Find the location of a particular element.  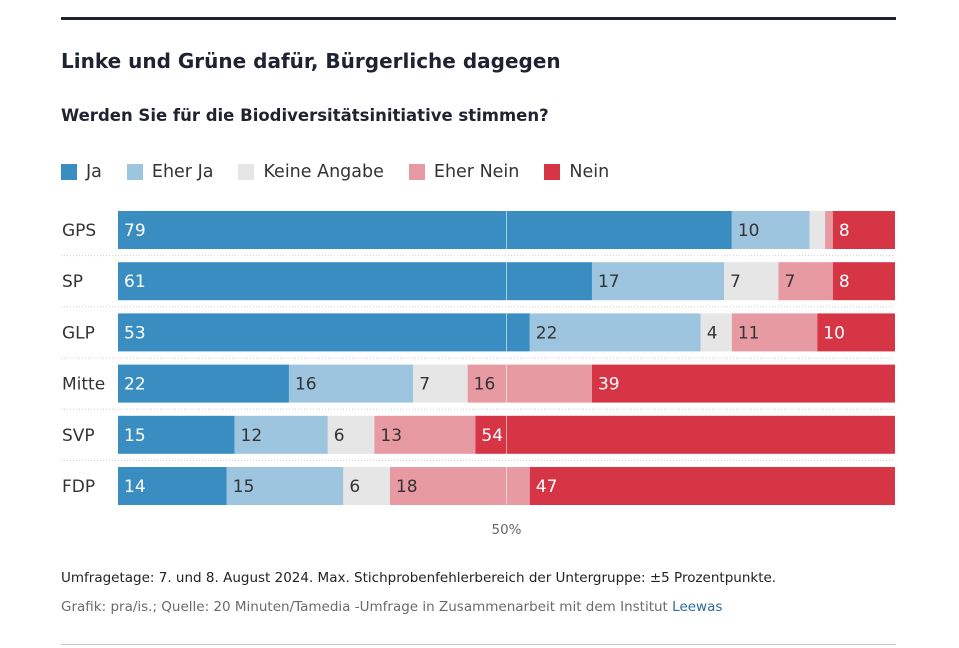

legend-item-eher-ja: Eher Ja is located at coordinates (170, 172).